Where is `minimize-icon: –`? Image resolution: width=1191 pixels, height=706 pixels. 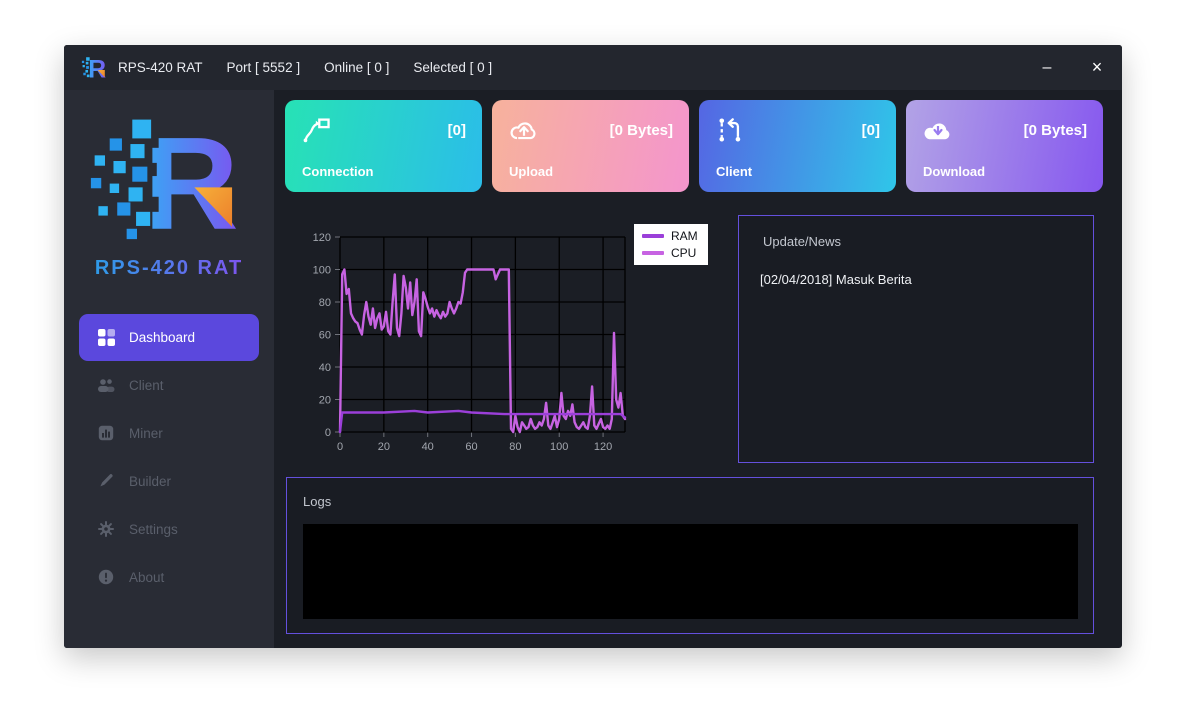 minimize-icon: – is located at coordinates (1047, 67).